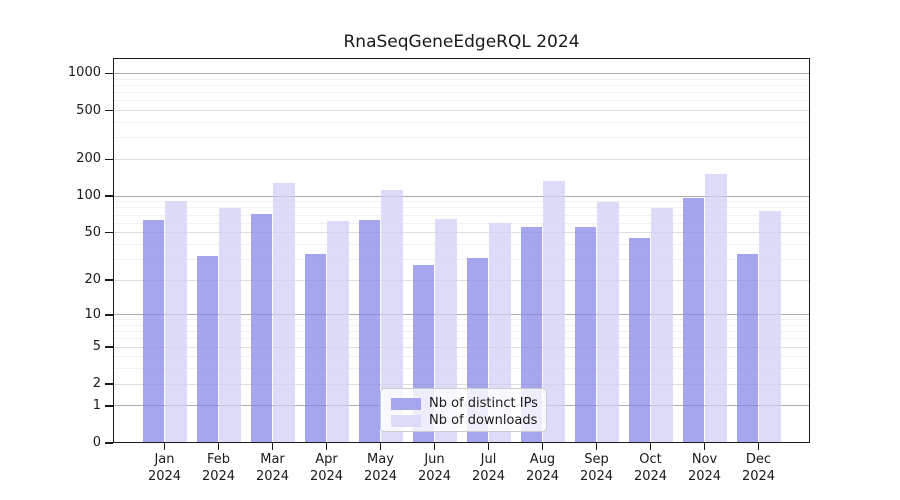  I want to click on y-tick-label-2: 2, so click(96, 384).